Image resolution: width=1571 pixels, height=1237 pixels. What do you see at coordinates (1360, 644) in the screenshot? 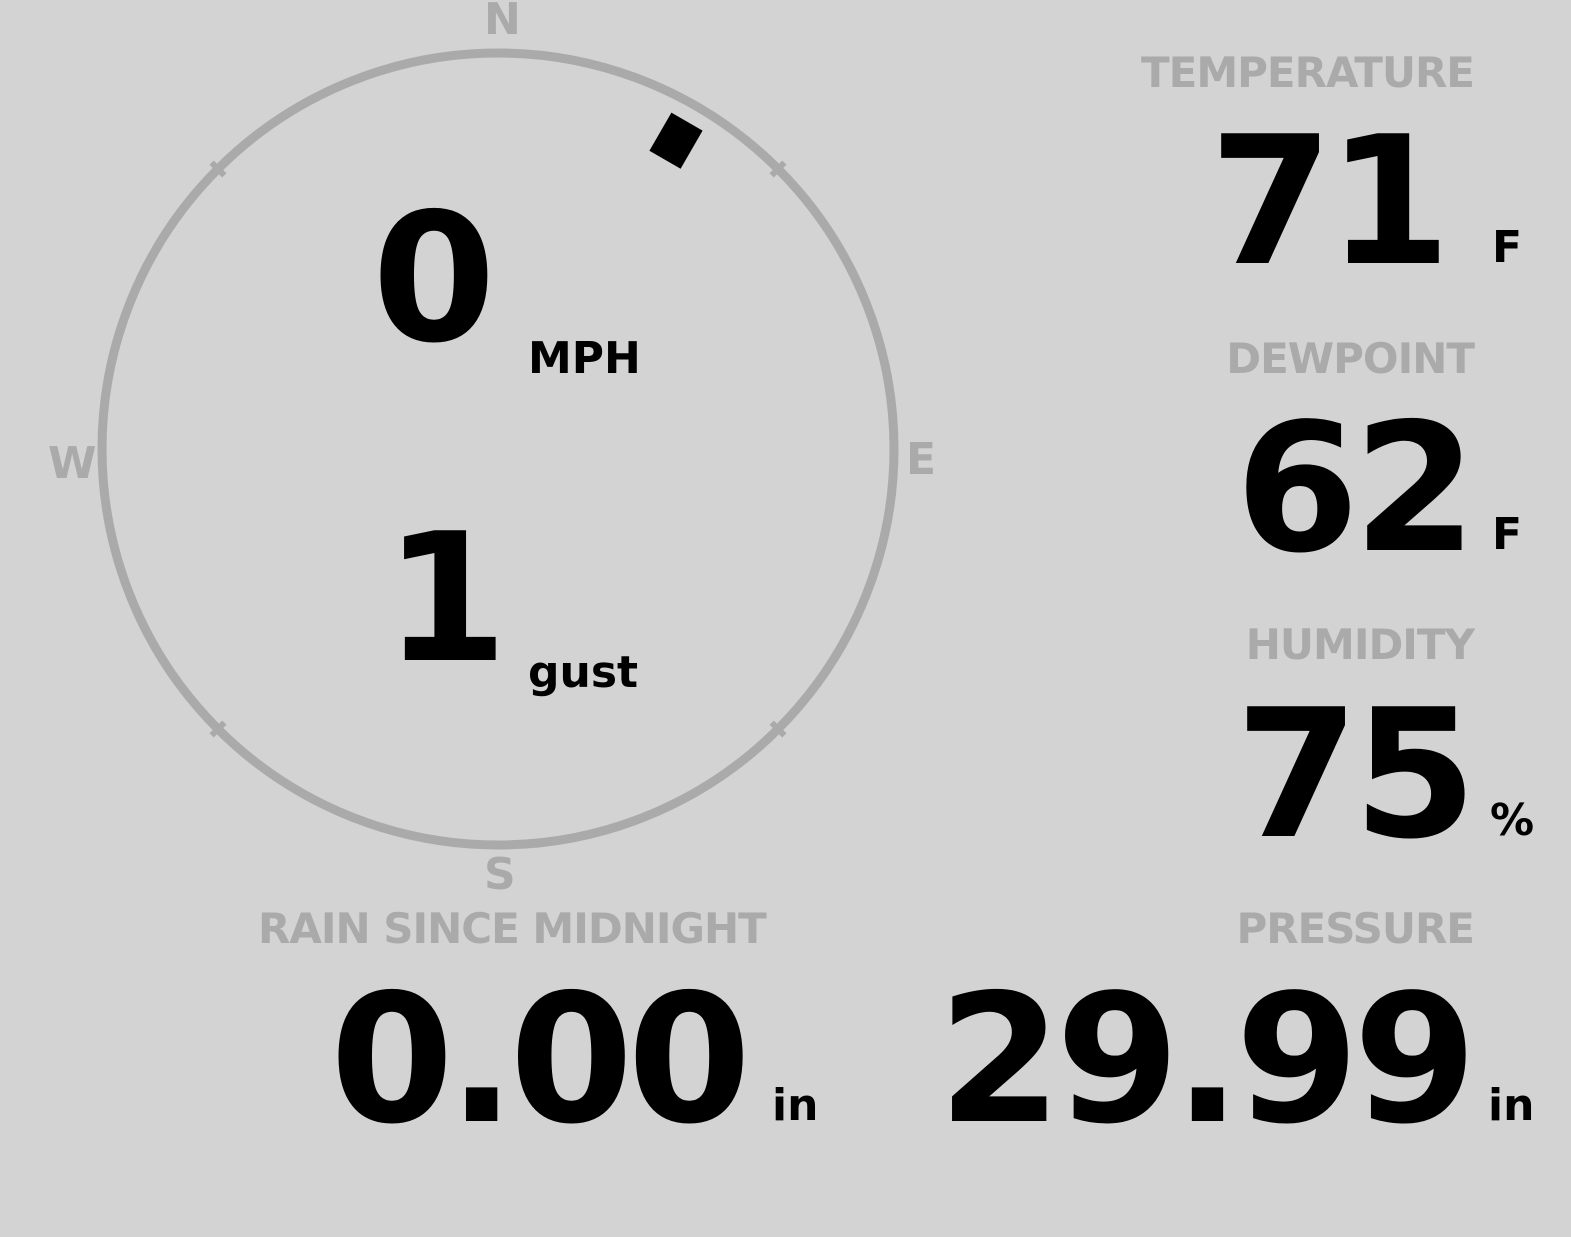
I see `humidity-label: HUMIDITY` at bounding box center [1360, 644].